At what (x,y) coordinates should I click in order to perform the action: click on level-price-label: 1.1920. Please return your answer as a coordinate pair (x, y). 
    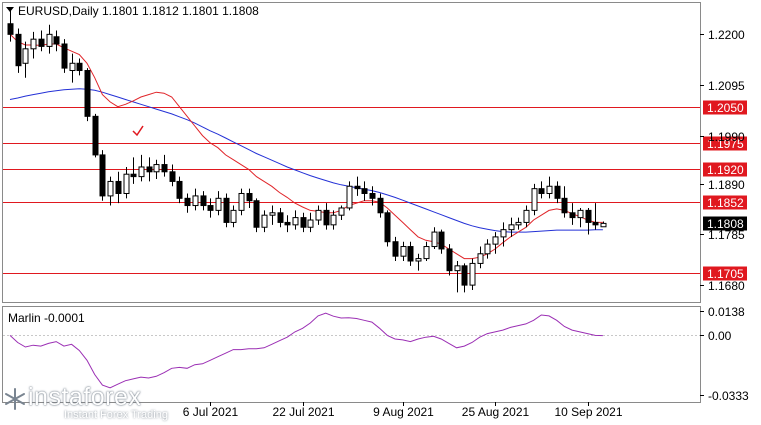
    Looking at the image, I should click on (725, 170).